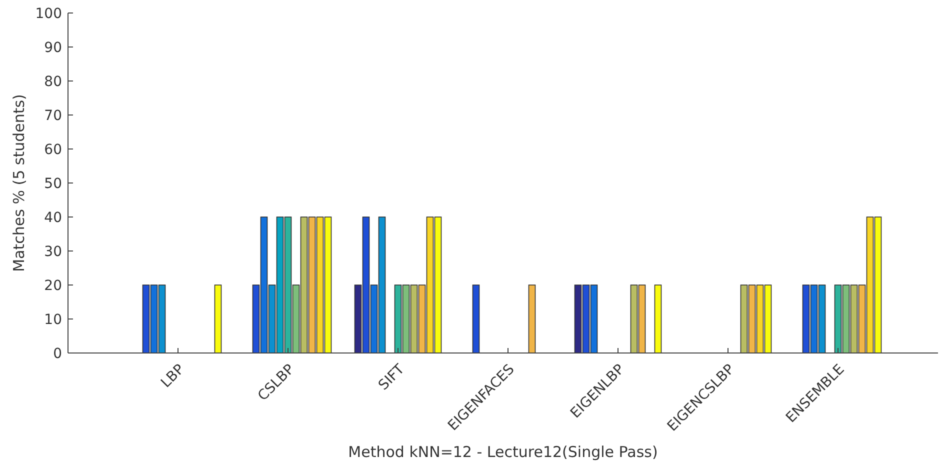 This screenshot has height=465, width=940. Describe the element at coordinates (173, 376) in the screenshot. I see `x-tick-label: LBP` at that location.